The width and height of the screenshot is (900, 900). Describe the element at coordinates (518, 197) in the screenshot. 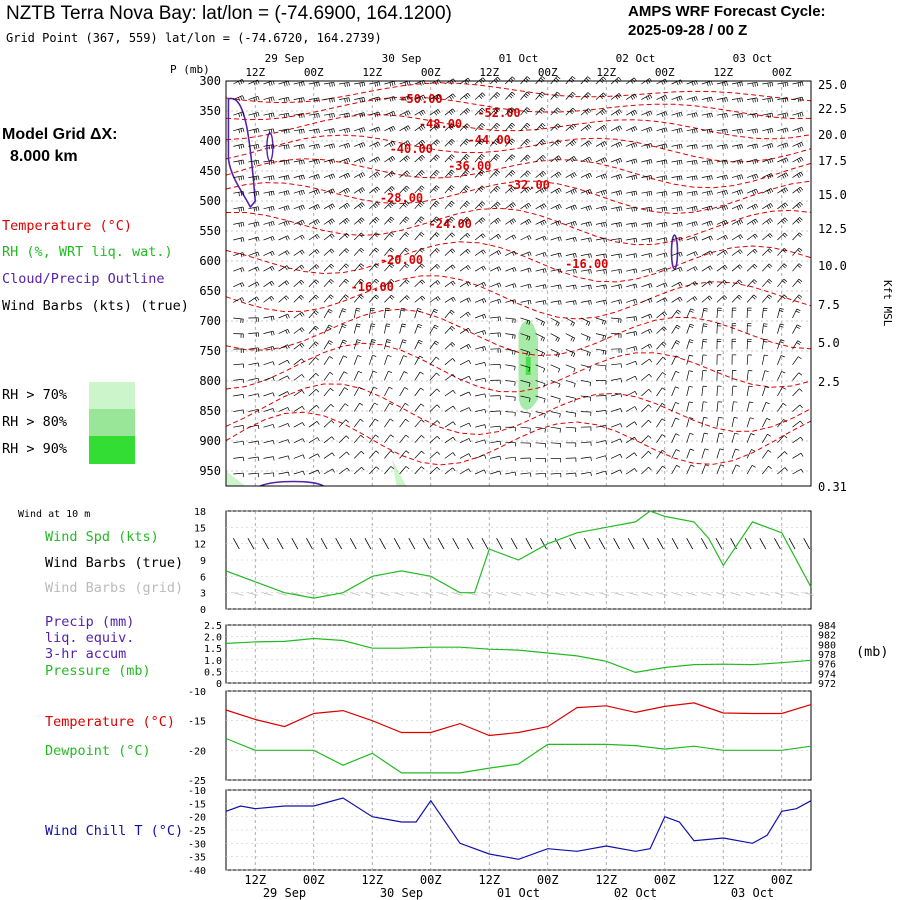

I see `temperature-contour` at that location.